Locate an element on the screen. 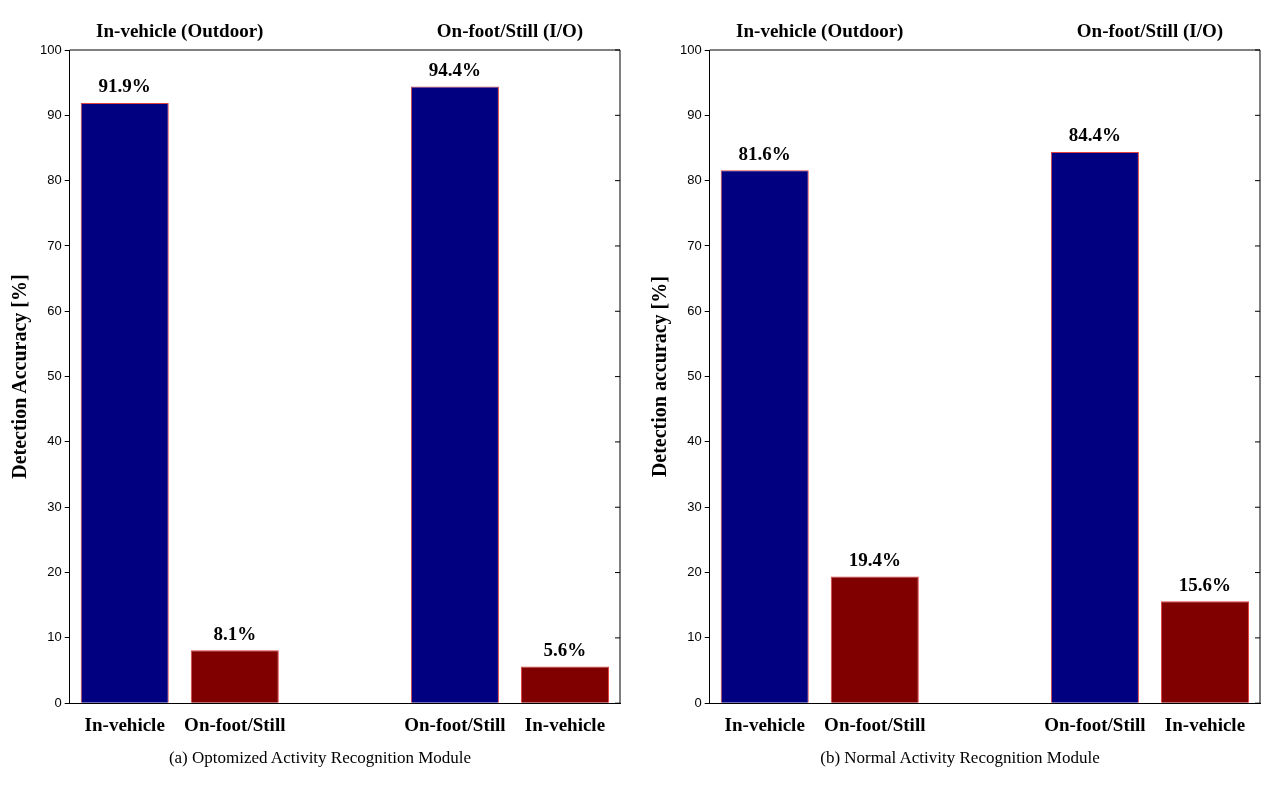  data-label: 94.4% is located at coordinates (455, 69).